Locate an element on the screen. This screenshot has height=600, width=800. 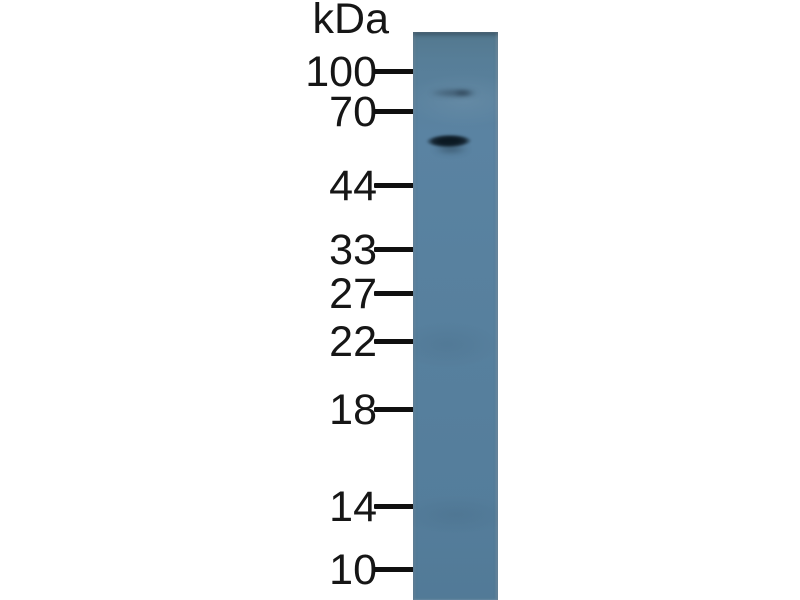
marker-row-100: 100 is located at coordinates (210, 72).